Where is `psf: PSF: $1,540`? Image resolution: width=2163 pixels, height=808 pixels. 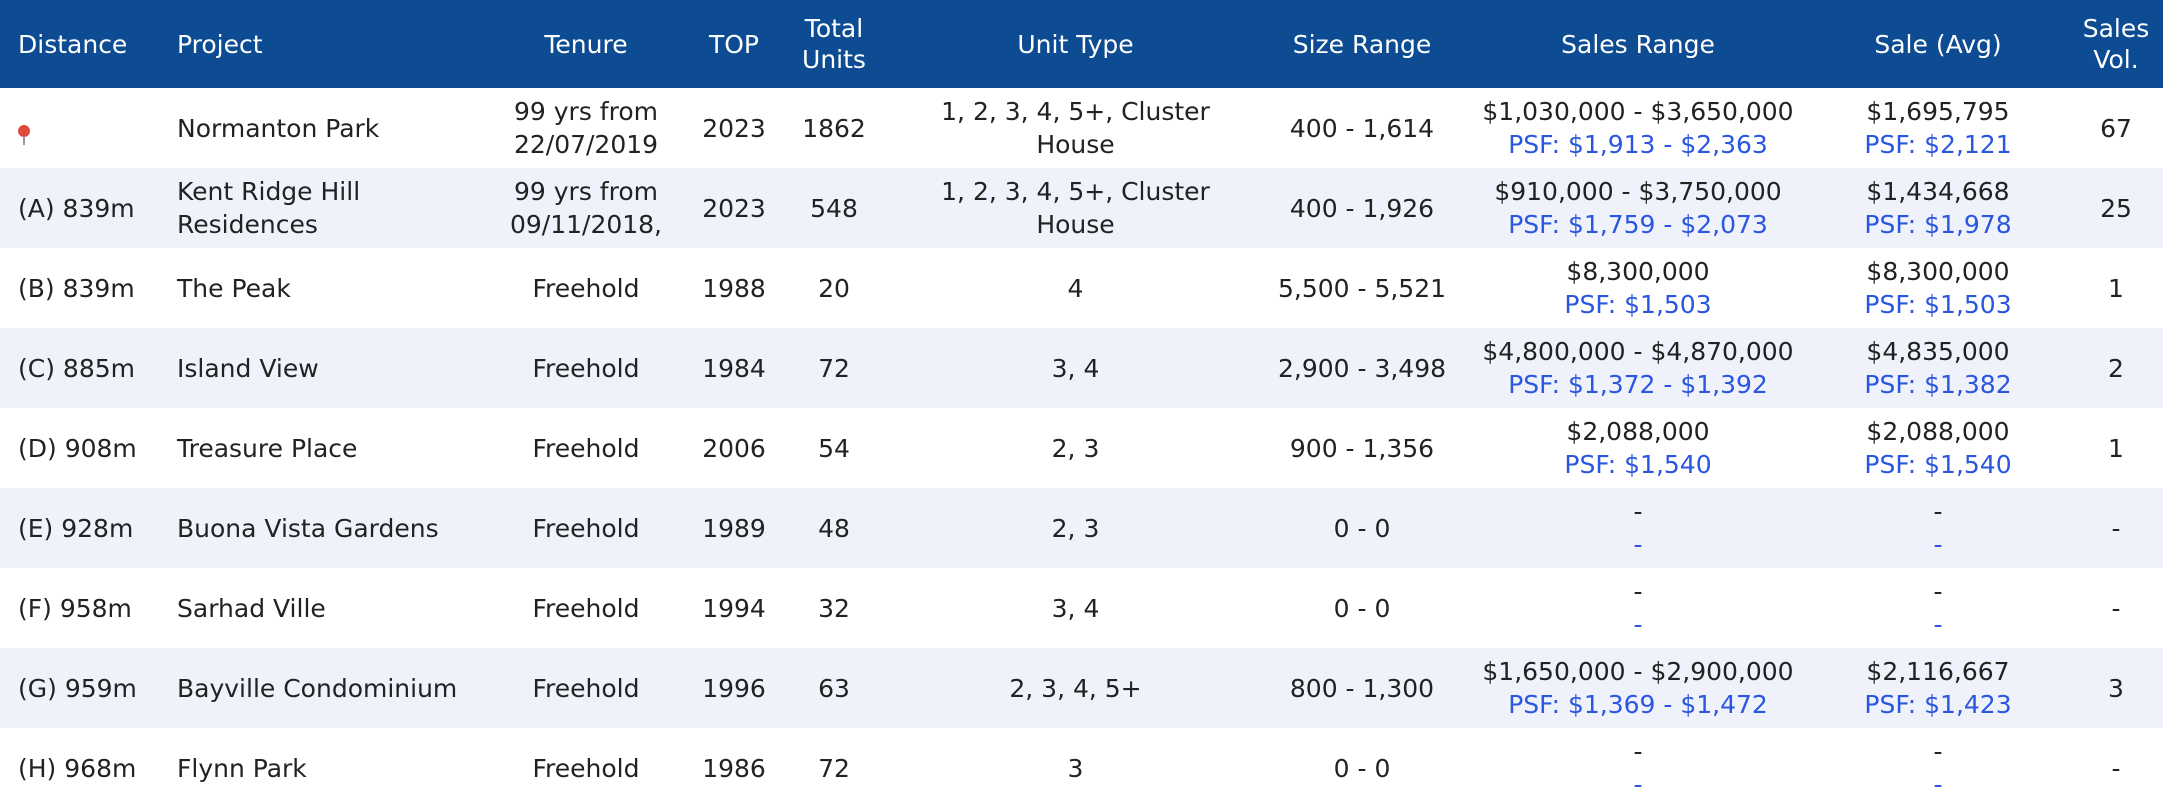
psf: PSF: $1,540 is located at coordinates (1938, 464).